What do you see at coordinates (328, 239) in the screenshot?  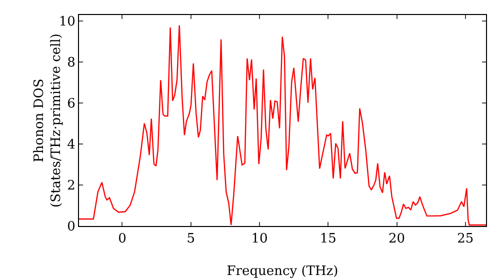 I see `x-tick-label: 15` at bounding box center [328, 239].